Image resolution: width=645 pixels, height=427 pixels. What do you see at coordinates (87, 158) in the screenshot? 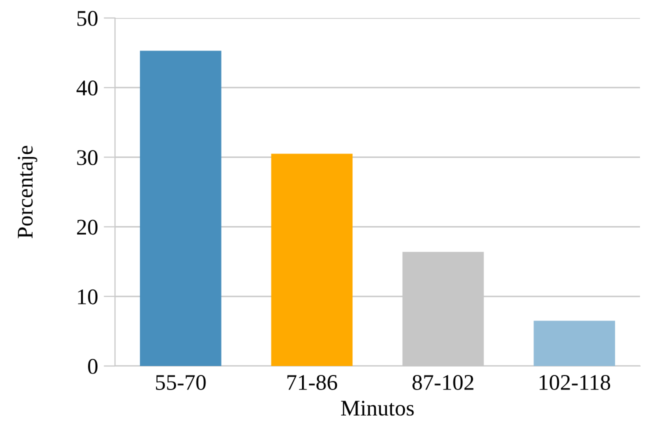
I see `y-tick-label: 30` at bounding box center [87, 158].